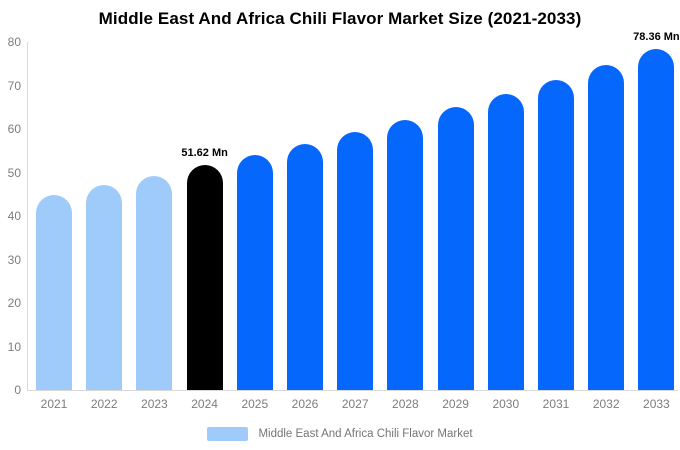 The width and height of the screenshot is (680, 450). What do you see at coordinates (204, 404) in the screenshot?
I see `x-tick-label: 2024` at bounding box center [204, 404].